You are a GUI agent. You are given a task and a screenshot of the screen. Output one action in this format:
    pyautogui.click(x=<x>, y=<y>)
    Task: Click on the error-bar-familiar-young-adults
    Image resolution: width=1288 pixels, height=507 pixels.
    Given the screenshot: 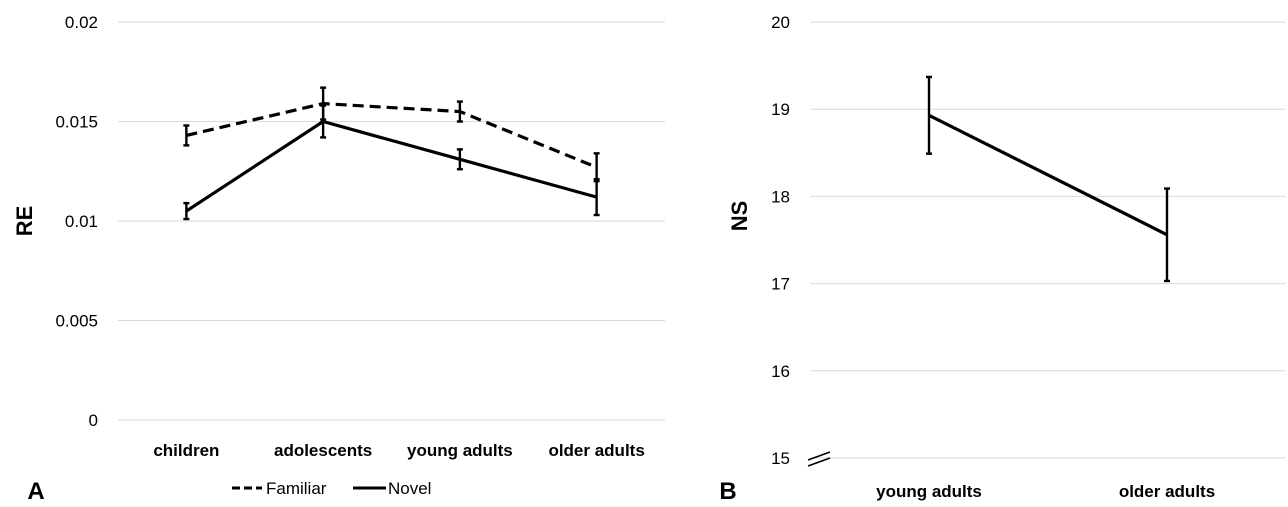 What is the action you would take?
    pyautogui.click(x=459, y=111)
    